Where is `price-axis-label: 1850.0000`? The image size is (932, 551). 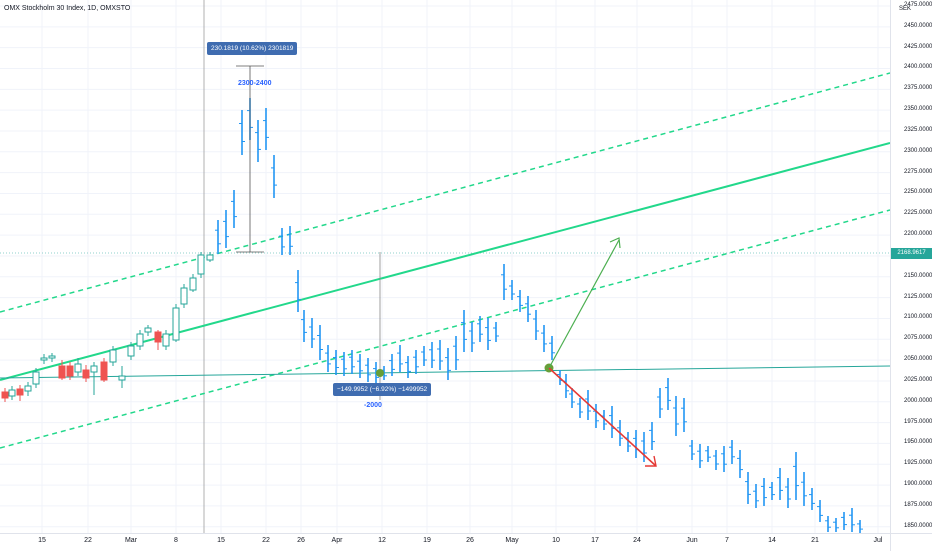
price-axis-label: 1850.0000 is located at coordinates (918, 525).